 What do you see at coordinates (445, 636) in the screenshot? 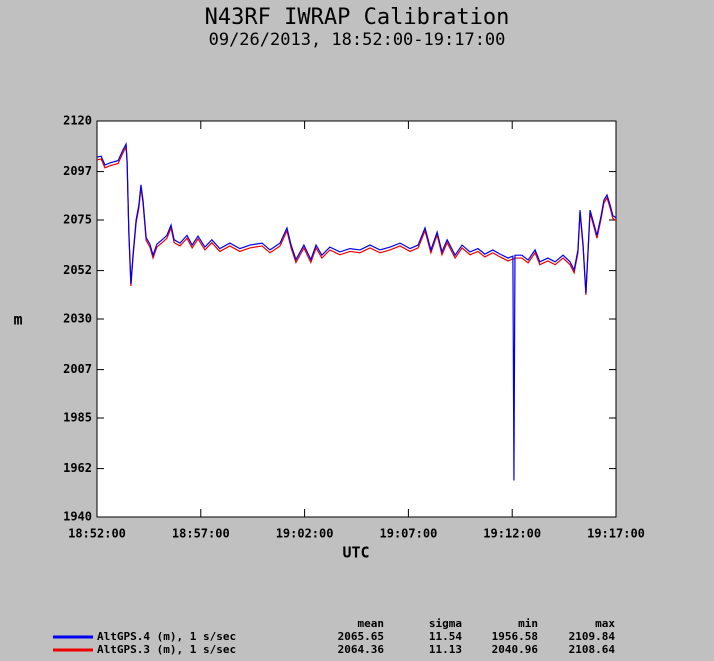
I see `stats-value: 11.54` at bounding box center [445, 636].